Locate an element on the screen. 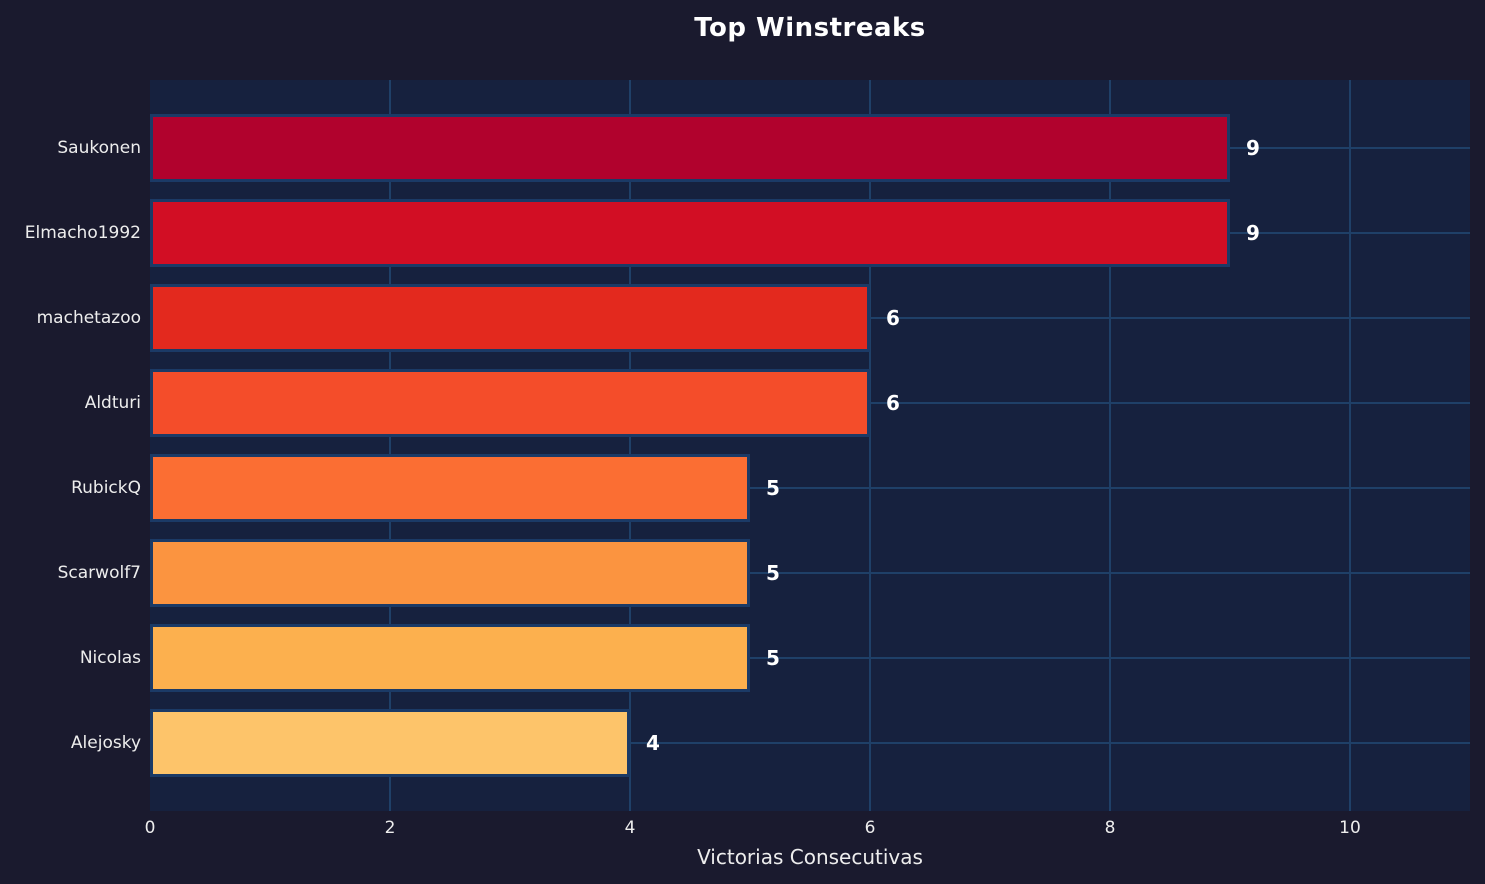  x-tick-label: 8 is located at coordinates (1110, 828).